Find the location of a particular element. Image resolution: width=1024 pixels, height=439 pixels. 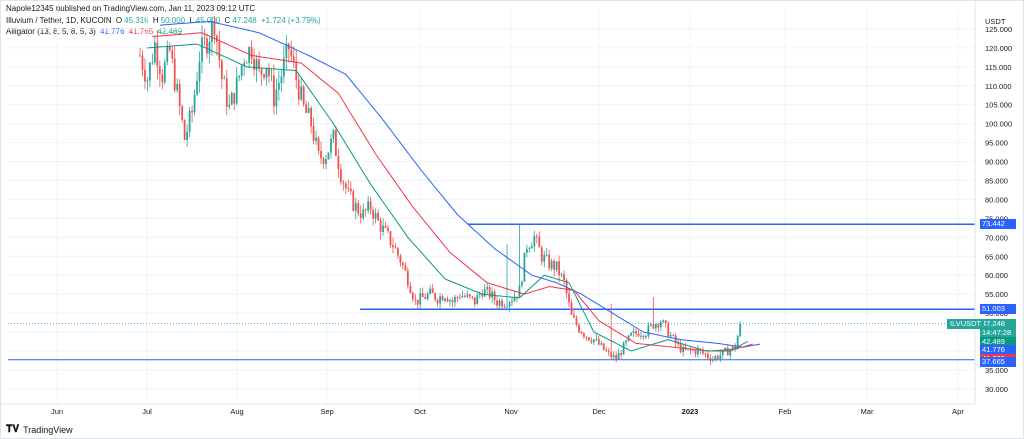

symbol-title: Illuvium / Tether, 1D, KUCOIN is located at coordinates (59, 20).